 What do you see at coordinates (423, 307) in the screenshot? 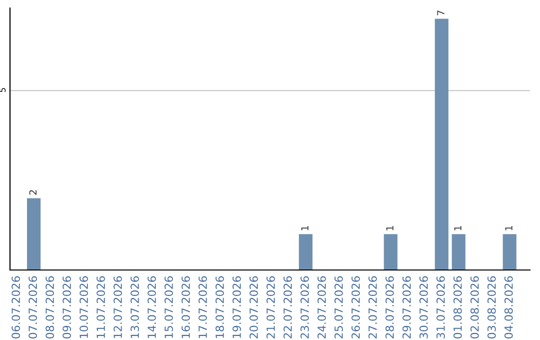
I see `x-tick-label: 30.07.2026` at bounding box center [423, 307].